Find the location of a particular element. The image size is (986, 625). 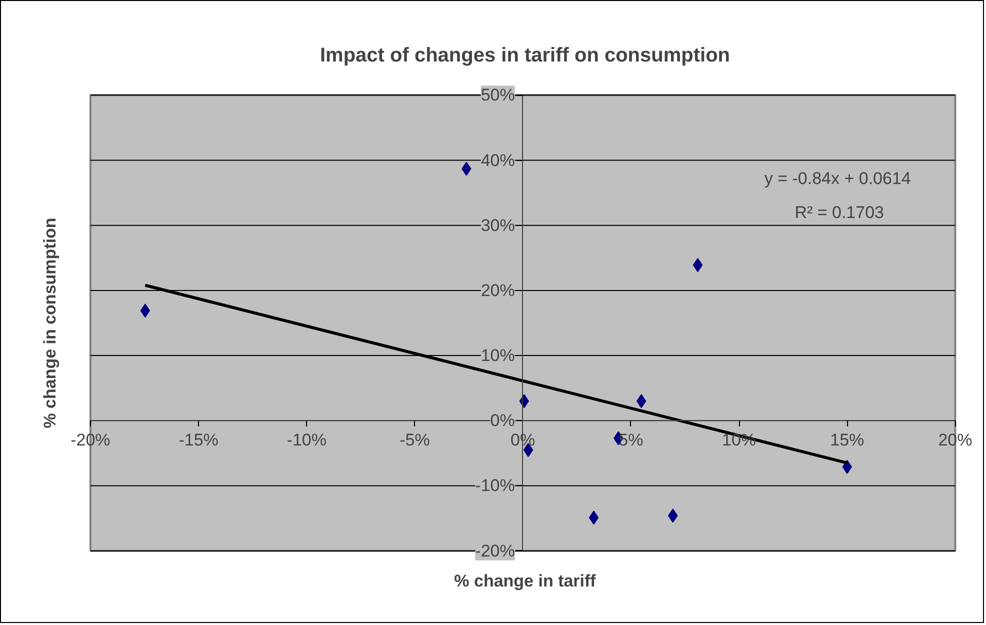

x-tick-label: 10% is located at coordinates (739, 440).